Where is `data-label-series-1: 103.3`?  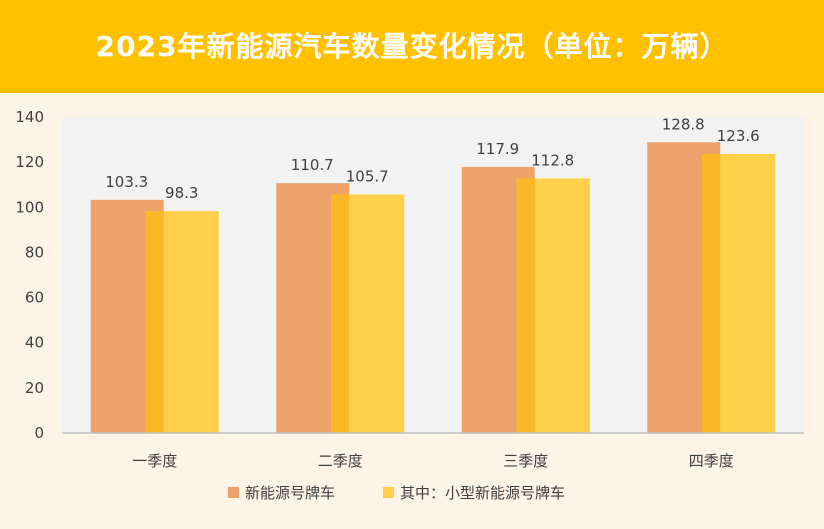 data-label-series-1: 103.3 is located at coordinates (126, 182).